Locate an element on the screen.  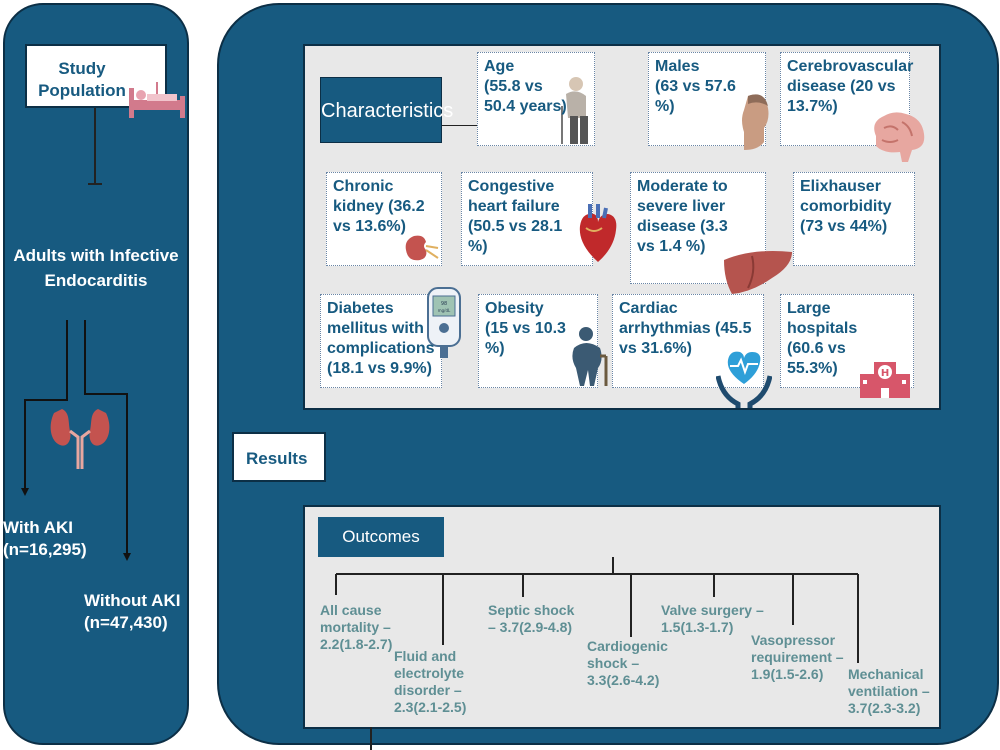
characteristic-text: heart failure is located at coordinates (514, 206).